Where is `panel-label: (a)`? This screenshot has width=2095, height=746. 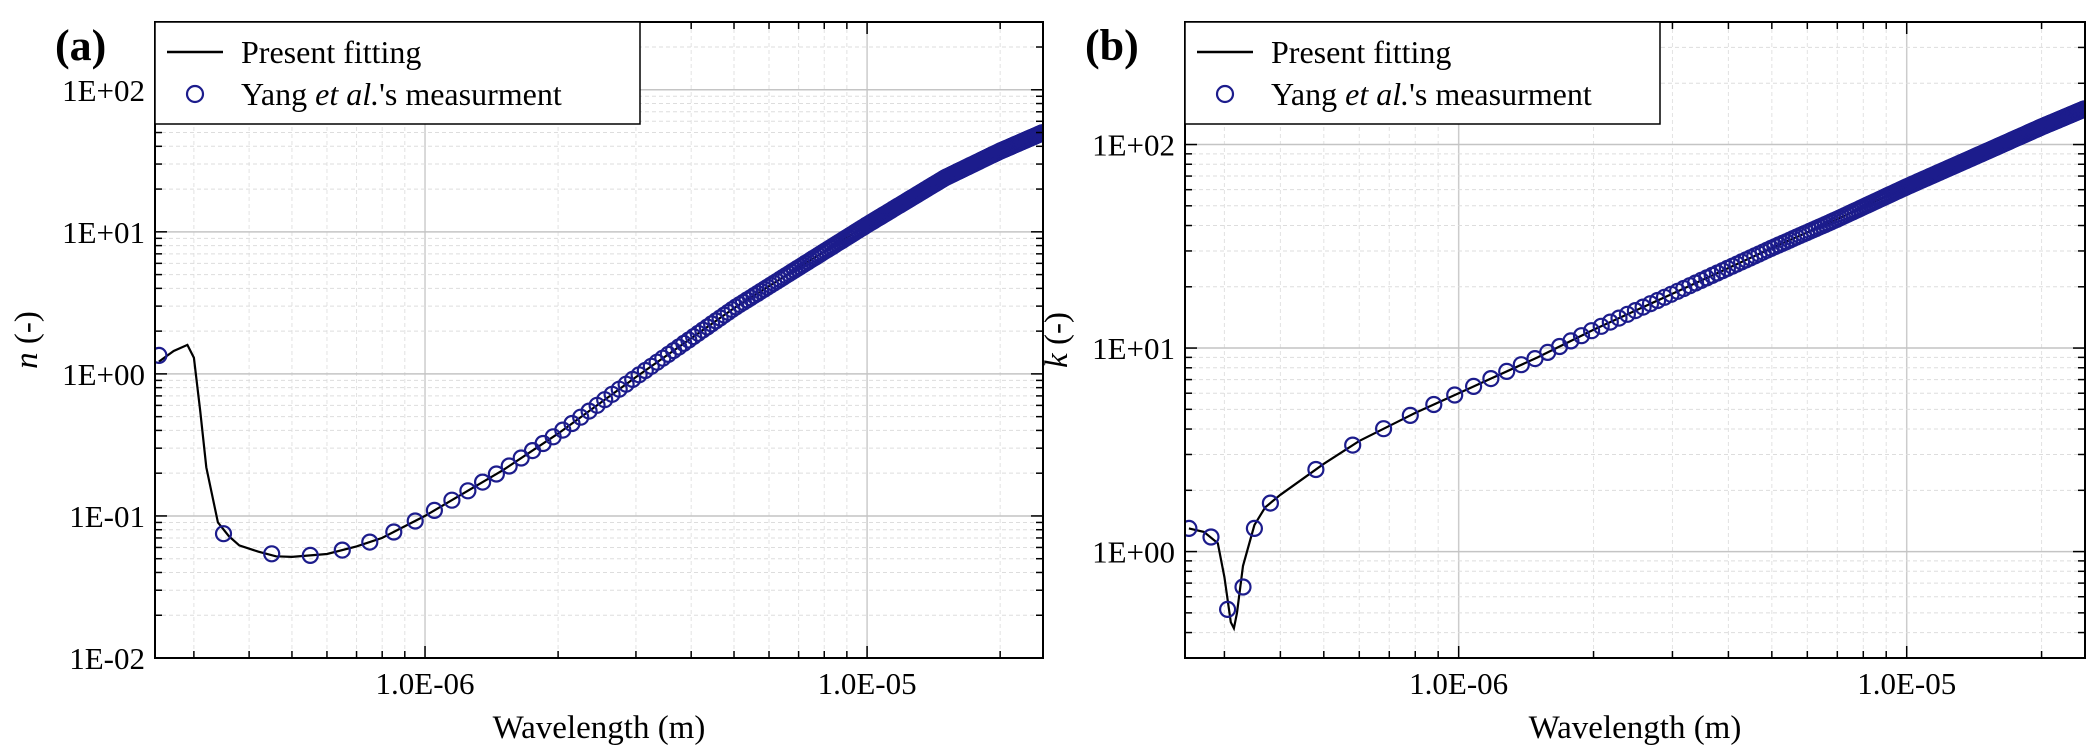 panel-label: (a) is located at coordinates (80, 45).